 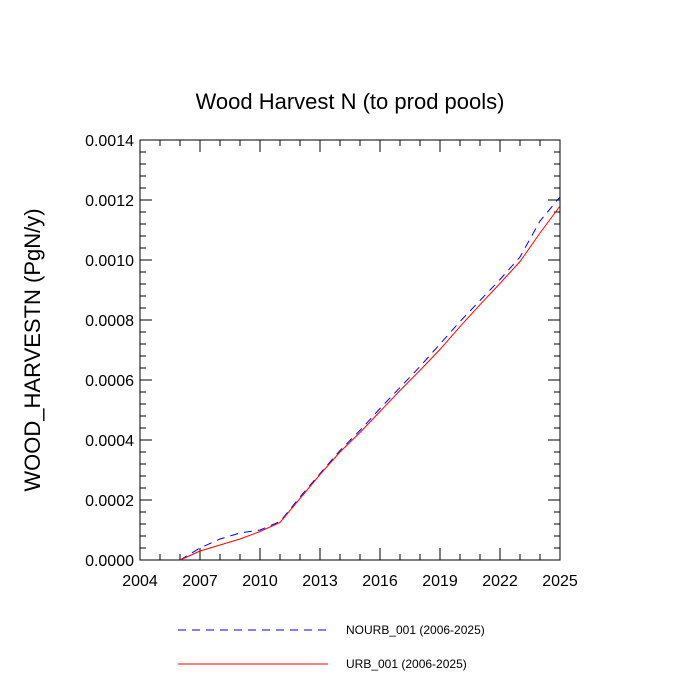 I want to click on y-tick-label: 0.0006, so click(x=109, y=381).